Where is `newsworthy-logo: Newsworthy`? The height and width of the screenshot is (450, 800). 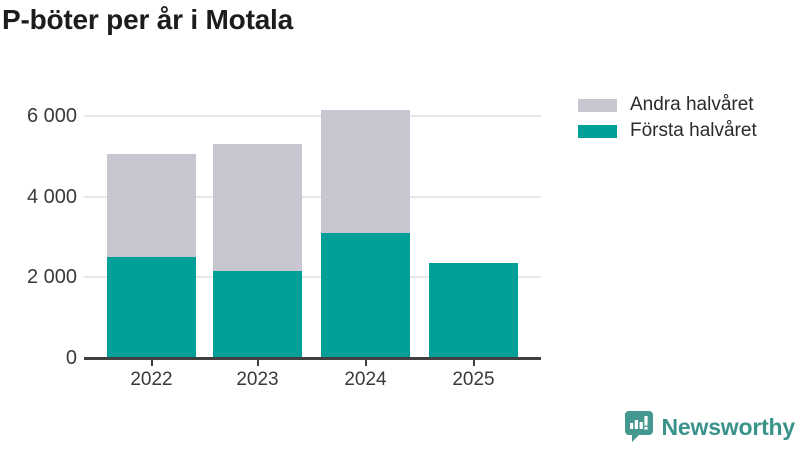
newsworthy-logo: Newsworthy is located at coordinates (709, 427).